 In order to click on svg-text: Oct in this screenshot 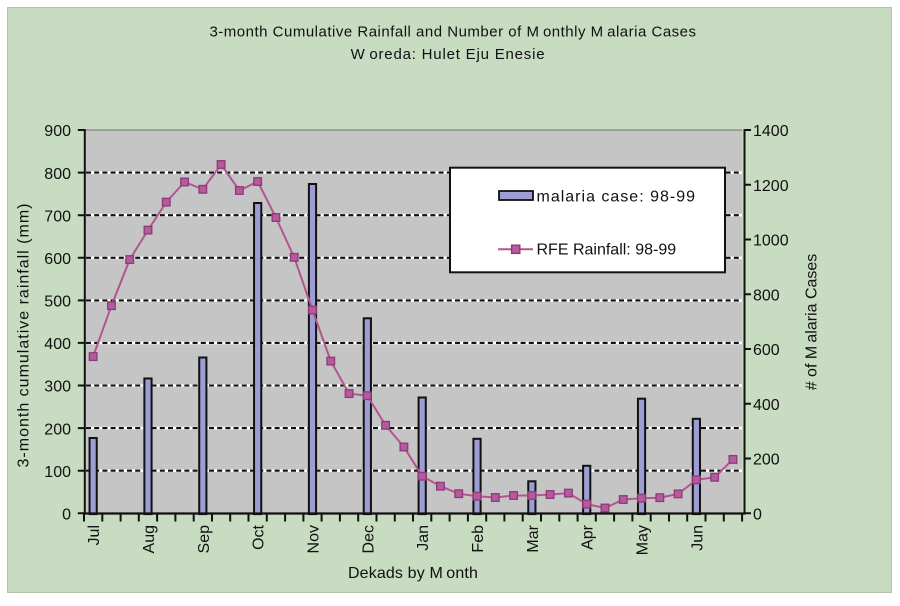, I will do `click(259, 536)`.